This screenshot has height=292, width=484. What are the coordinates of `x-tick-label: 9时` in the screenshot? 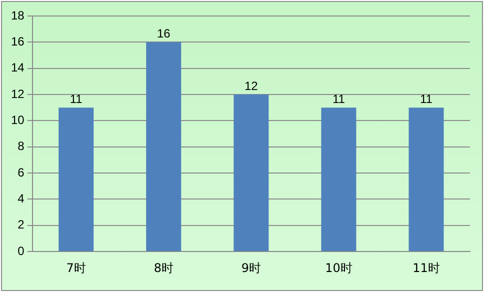 It's located at (251, 267).